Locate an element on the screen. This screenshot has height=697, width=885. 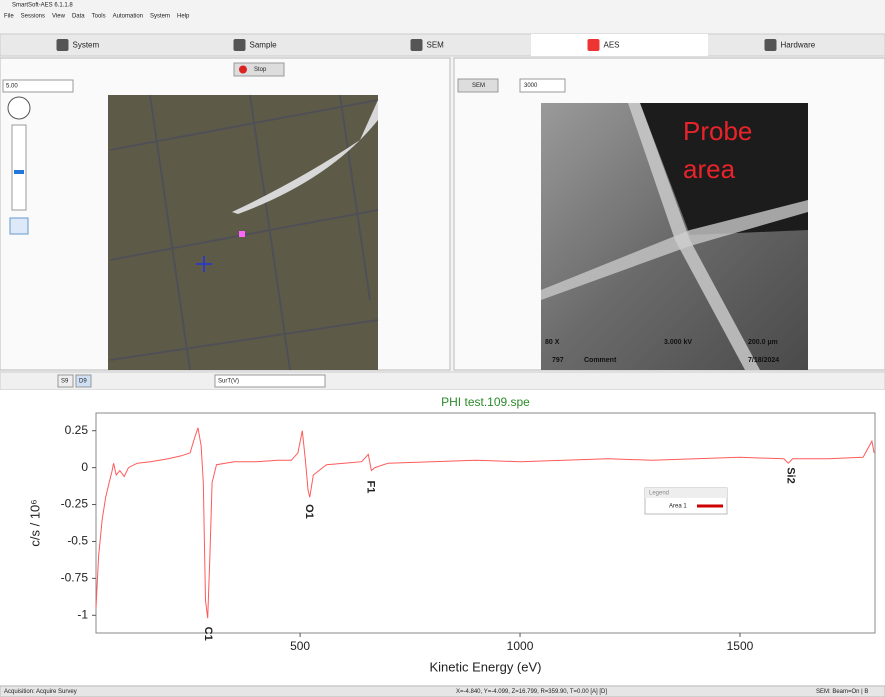
active-tab is located at coordinates (619, 45).